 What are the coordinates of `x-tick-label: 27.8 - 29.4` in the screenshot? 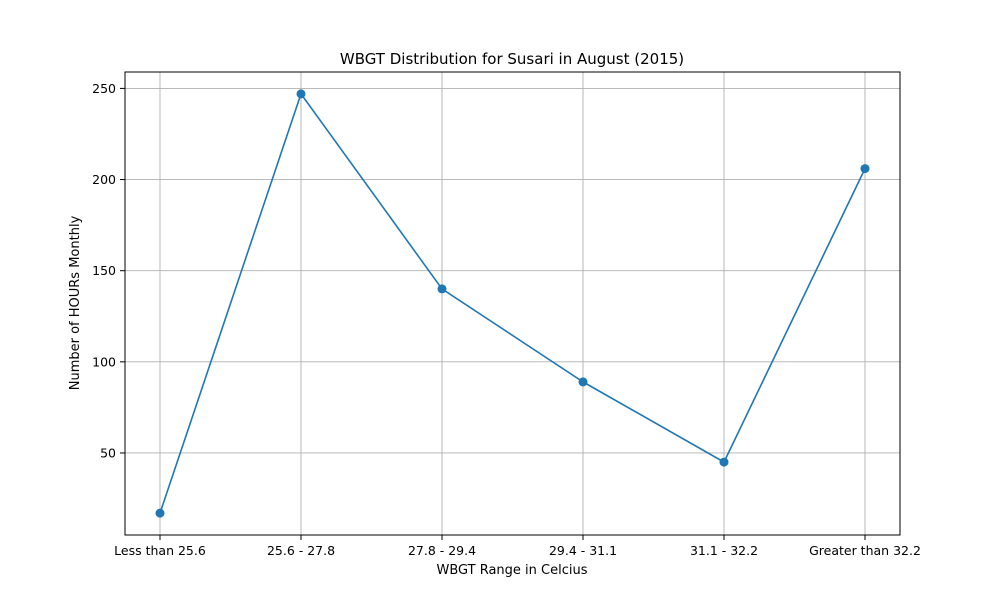 It's located at (442, 550).